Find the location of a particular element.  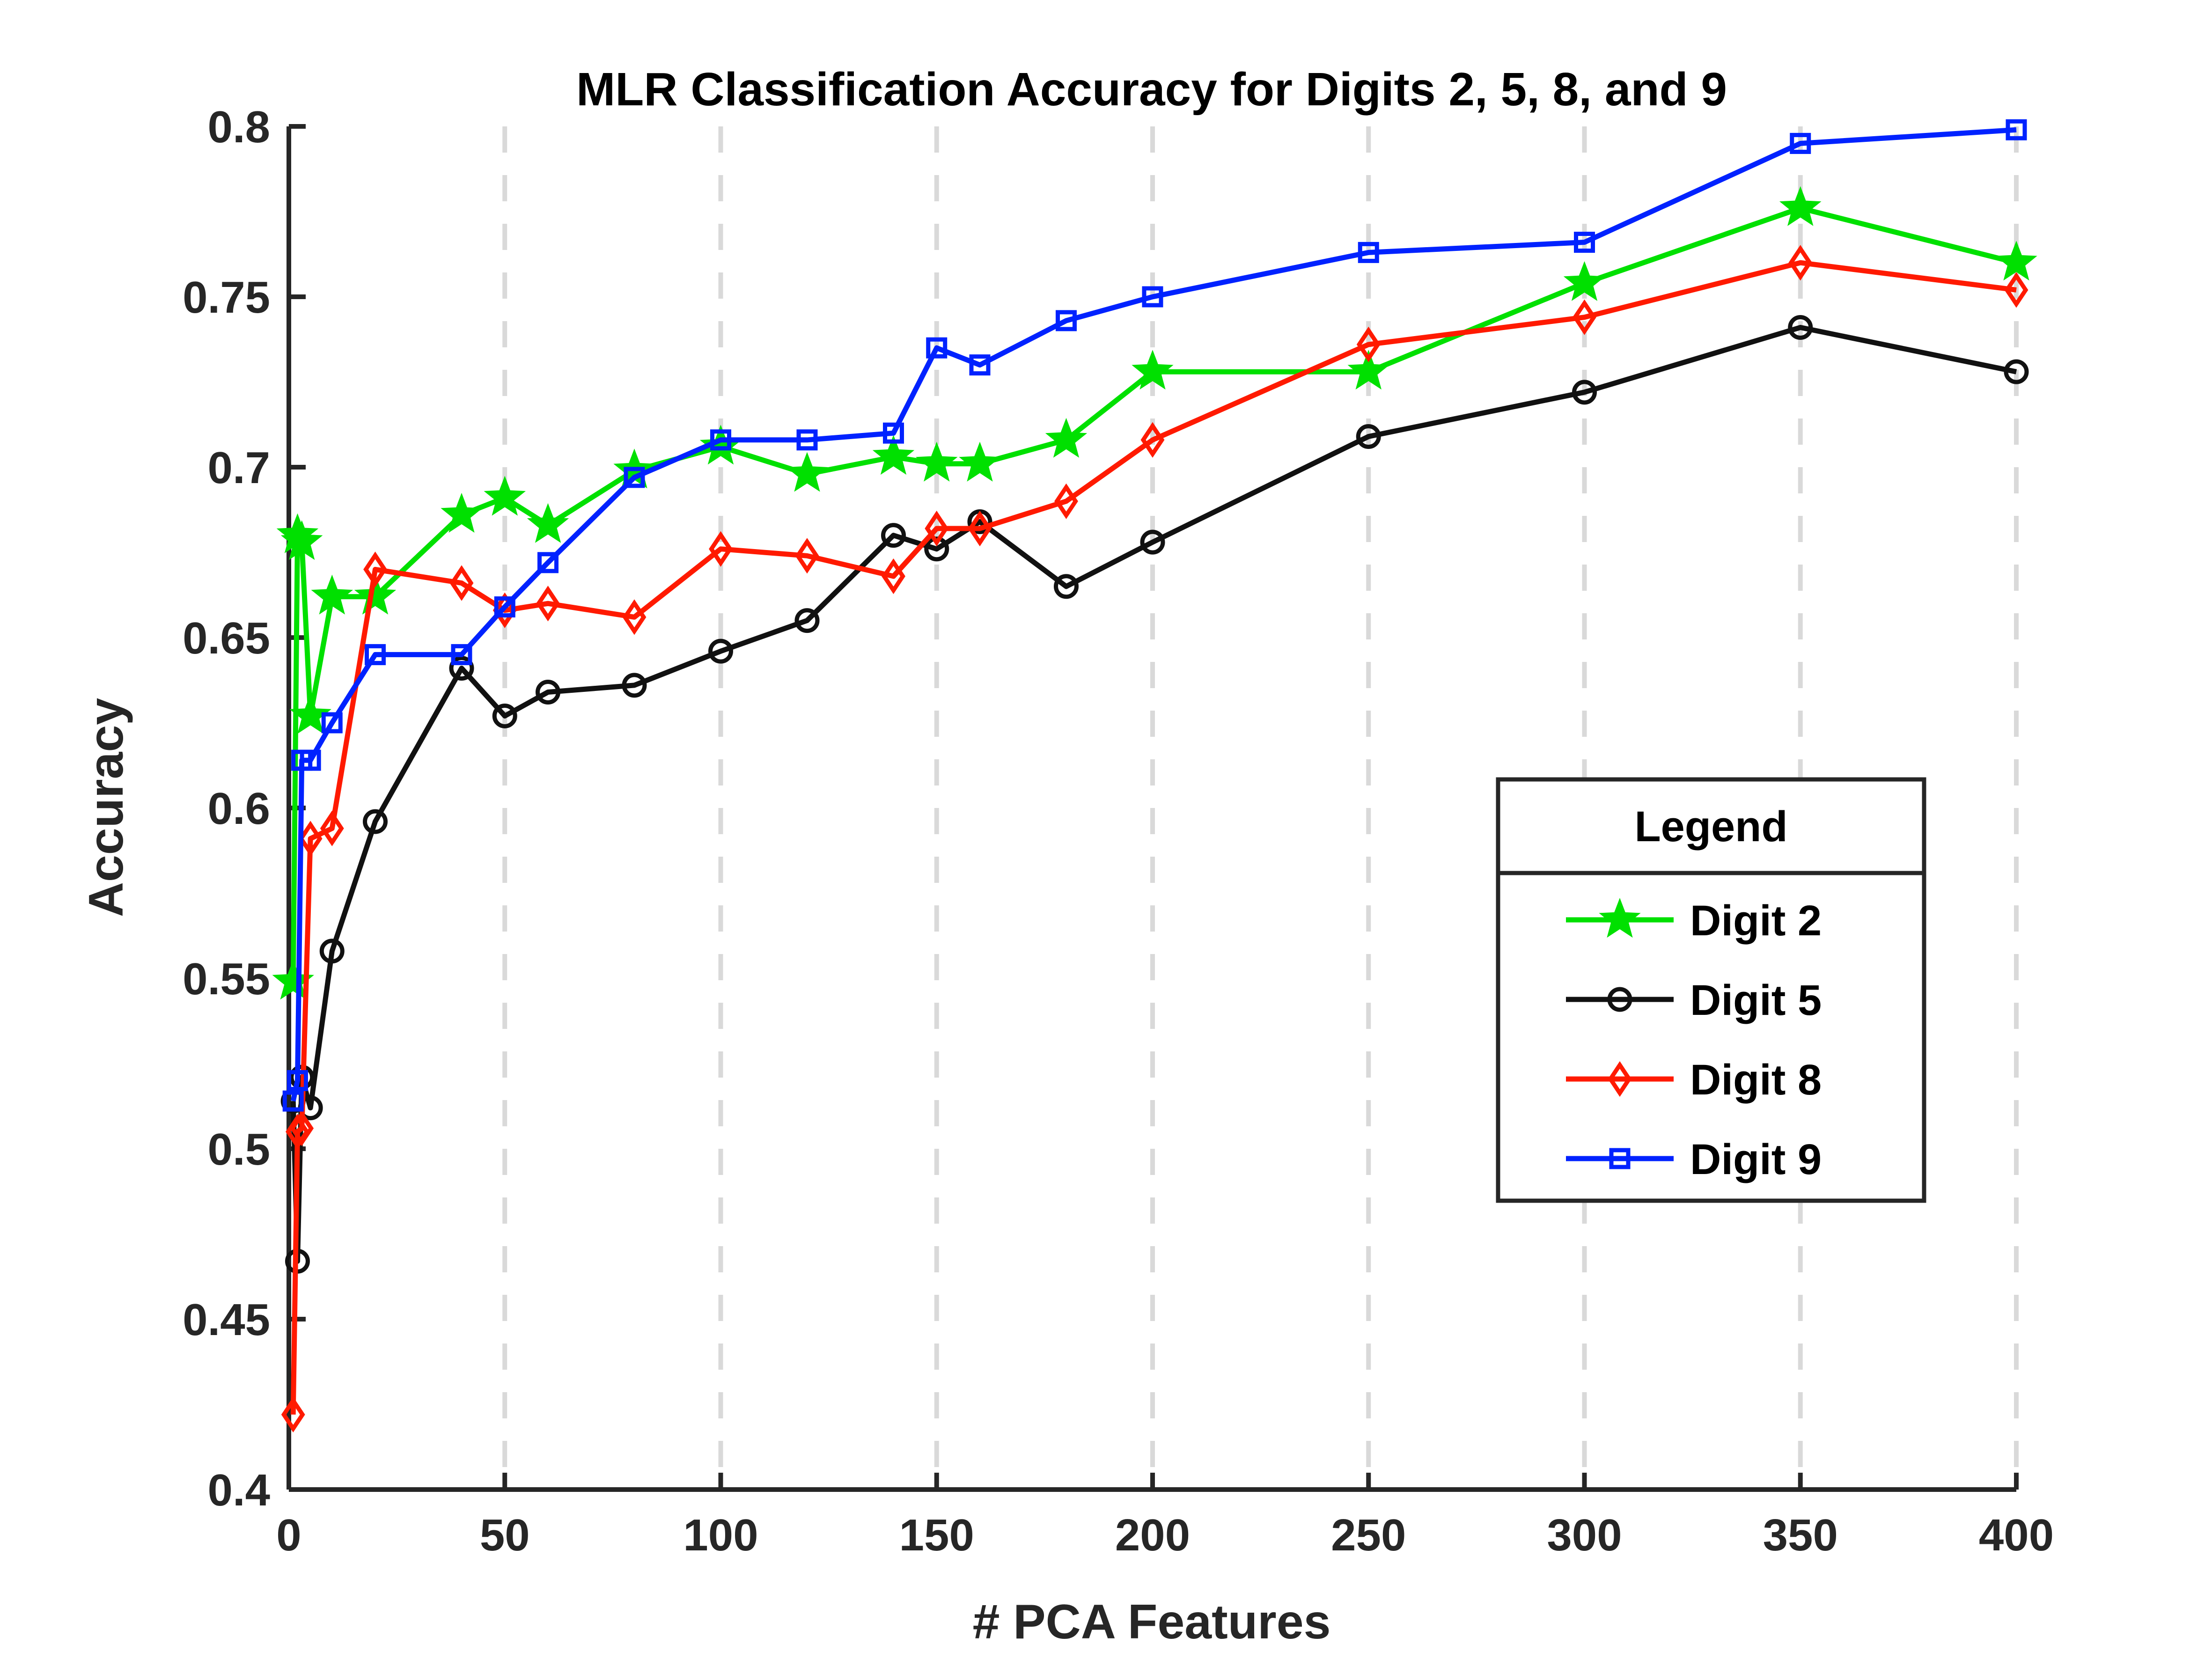

y-tick-label-8: 0.8 is located at coordinates (239, 127).